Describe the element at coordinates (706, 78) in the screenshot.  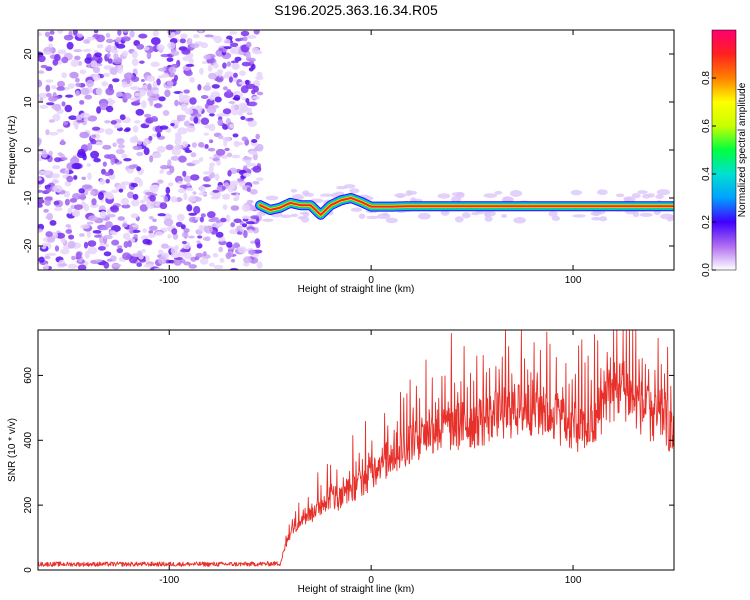
I see `colorbar-tick-label: 0.8` at that location.